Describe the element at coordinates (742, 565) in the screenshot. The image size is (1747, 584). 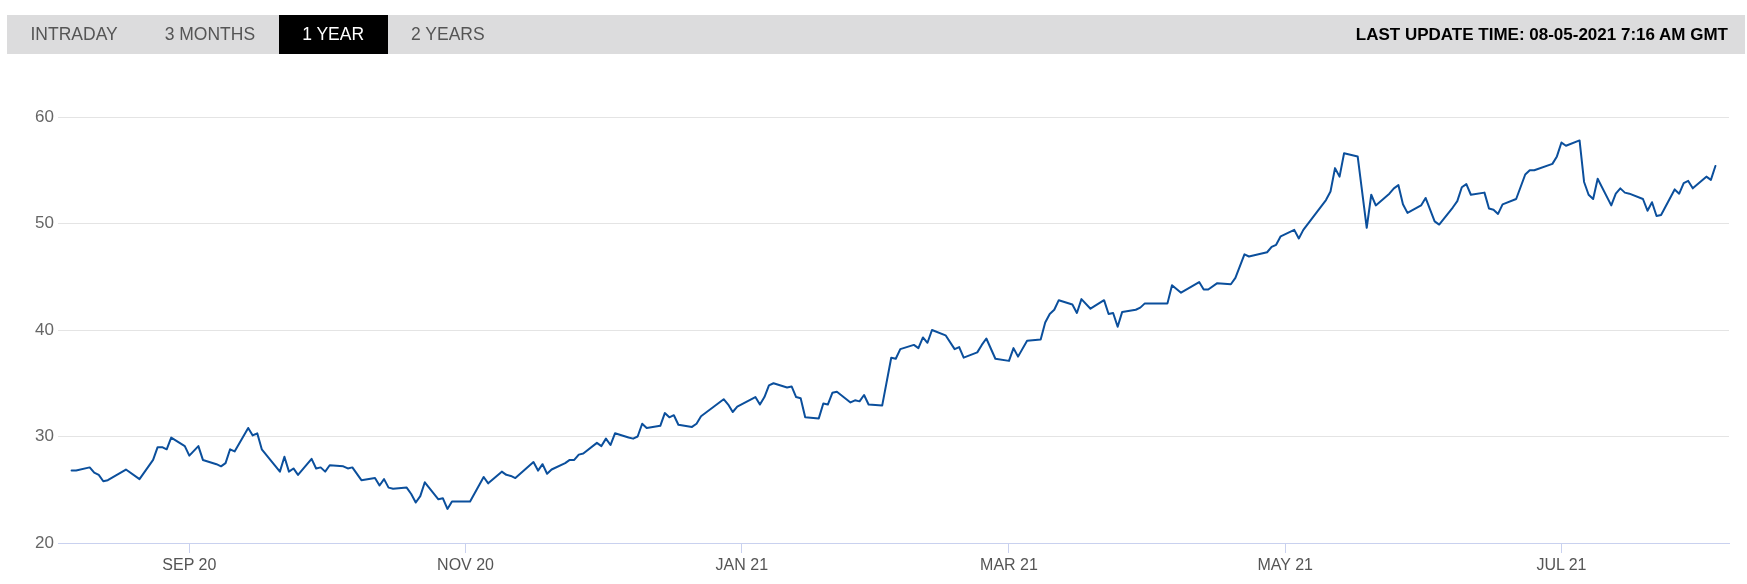
I see `x-tick-label: JAN 21` at that location.